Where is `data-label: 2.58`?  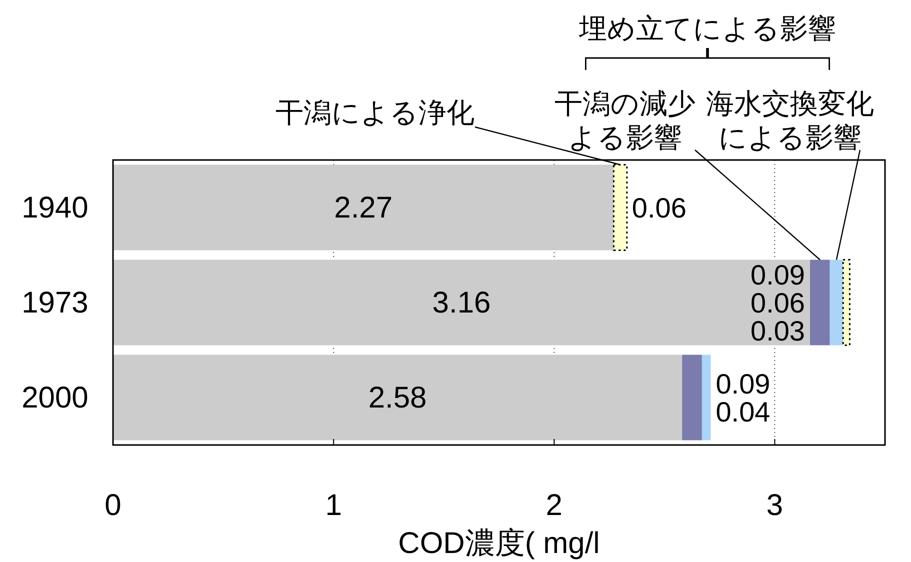
data-label: 2.58 is located at coordinates (397, 397).